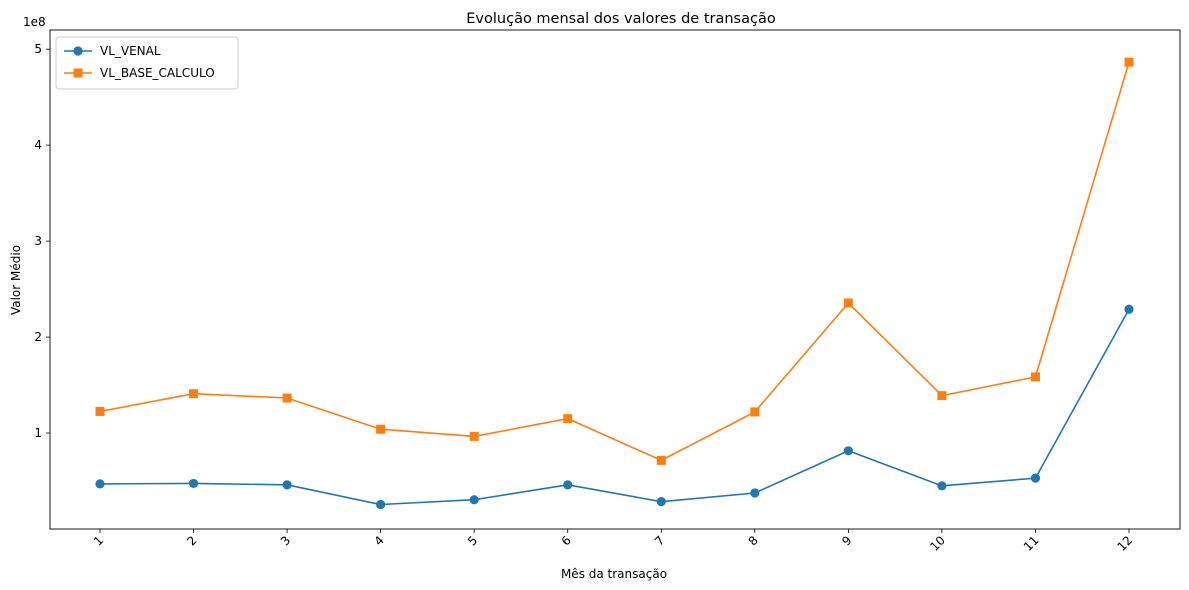 The height and width of the screenshot is (590, 1189). I want to click on x-axis-label: Mês da transação, so click(614, 574).